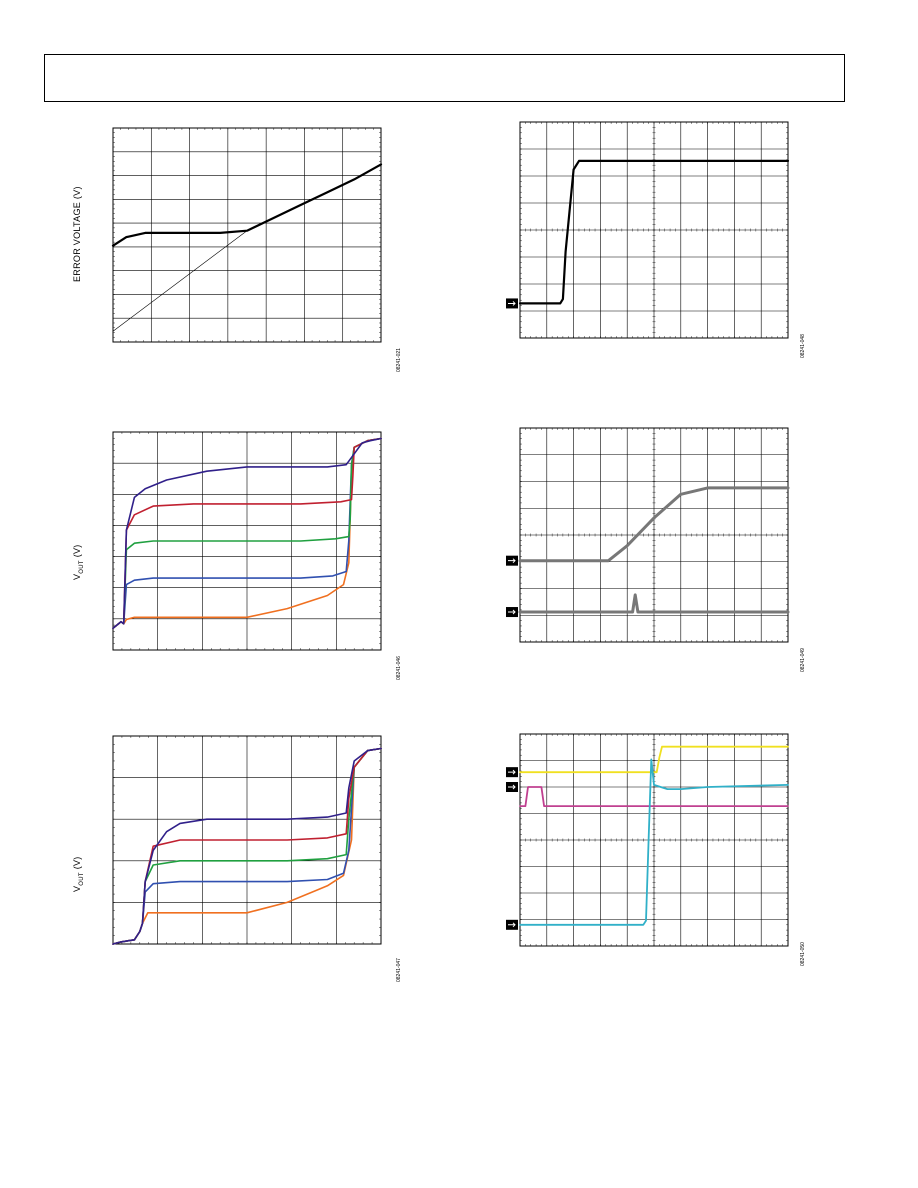  I want to click on figure-id: 08241-049, so click(803, 660).